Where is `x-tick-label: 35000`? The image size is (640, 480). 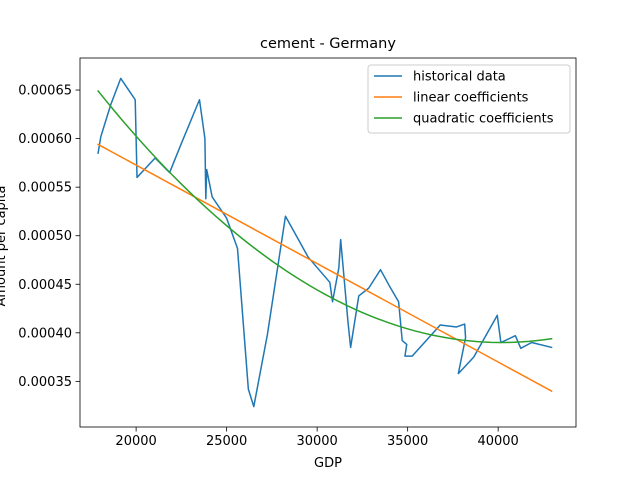 x-tick-label: 35000 is located at coordinates (407, 441).